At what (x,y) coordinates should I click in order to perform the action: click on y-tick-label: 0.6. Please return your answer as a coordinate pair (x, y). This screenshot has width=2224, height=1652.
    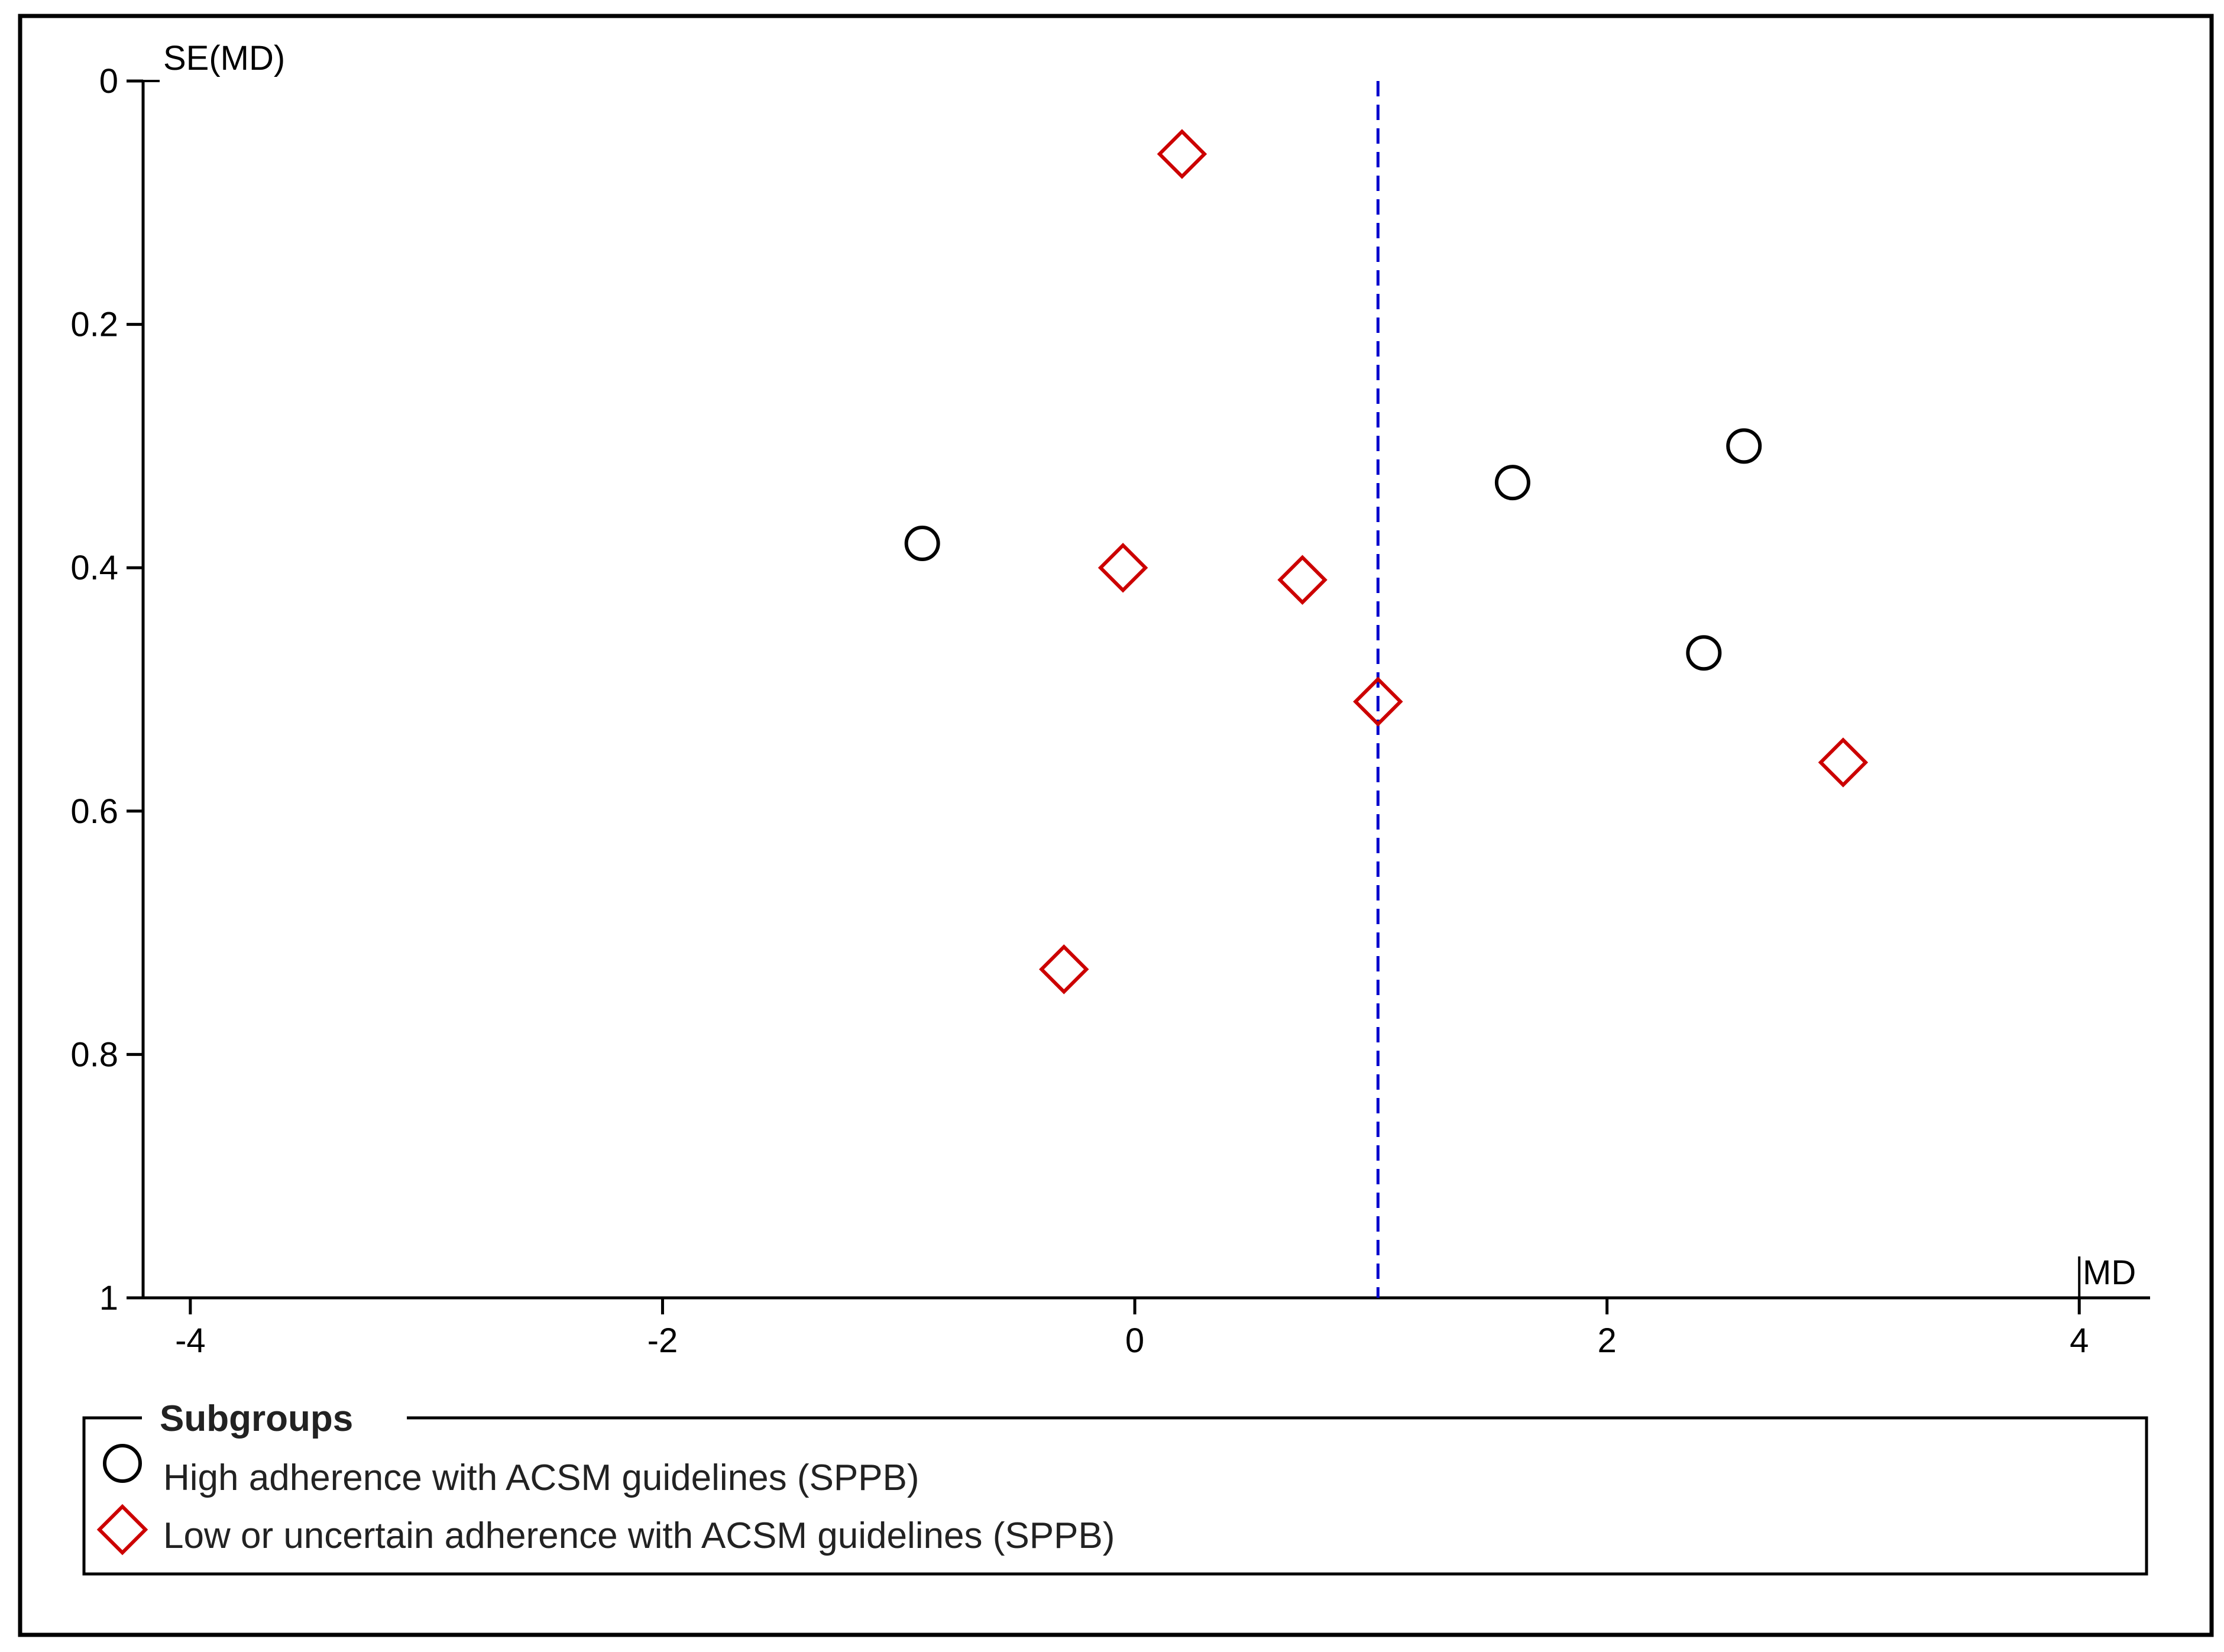
    Looking at the image, I should click on (94, 811).